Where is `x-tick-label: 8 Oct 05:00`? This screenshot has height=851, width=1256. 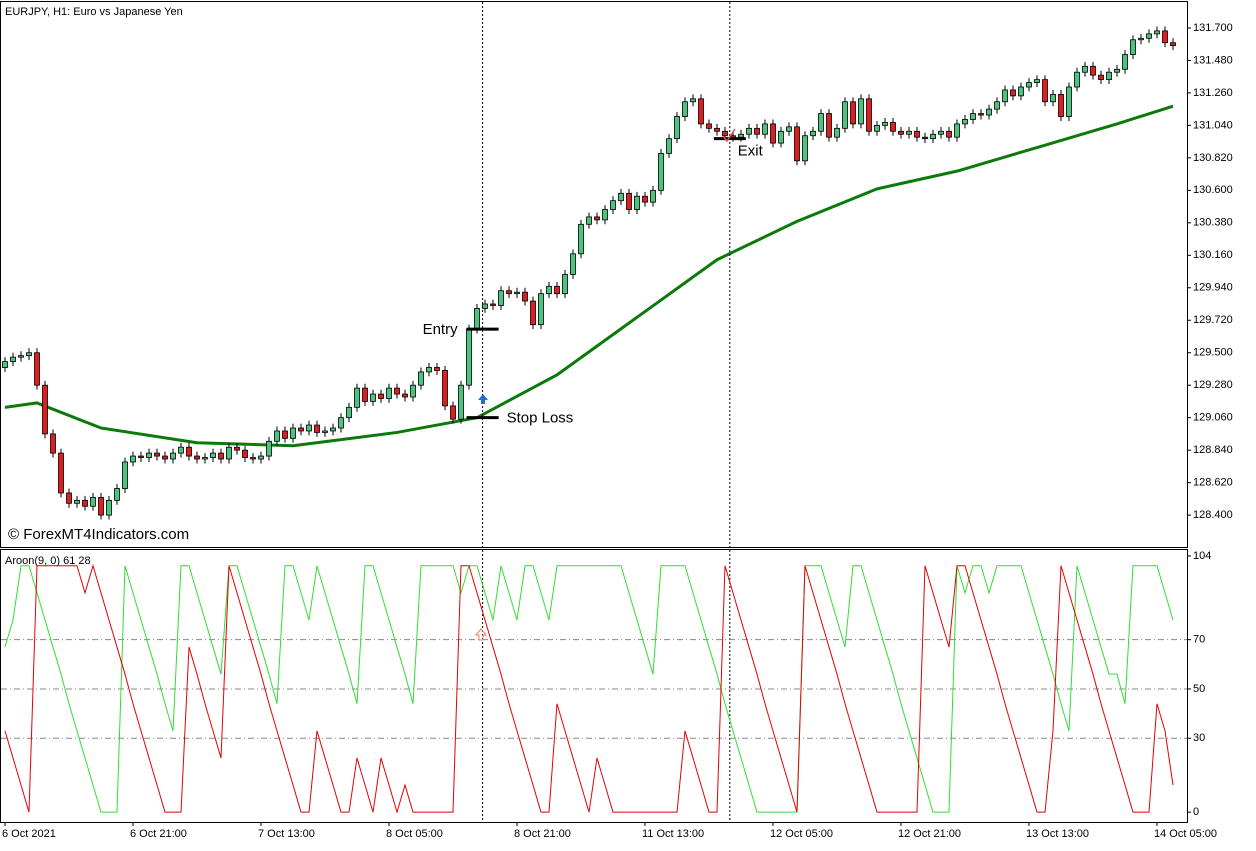 x-tick-label: 8 Oct 05:00 is located at coordinates (414, 834).